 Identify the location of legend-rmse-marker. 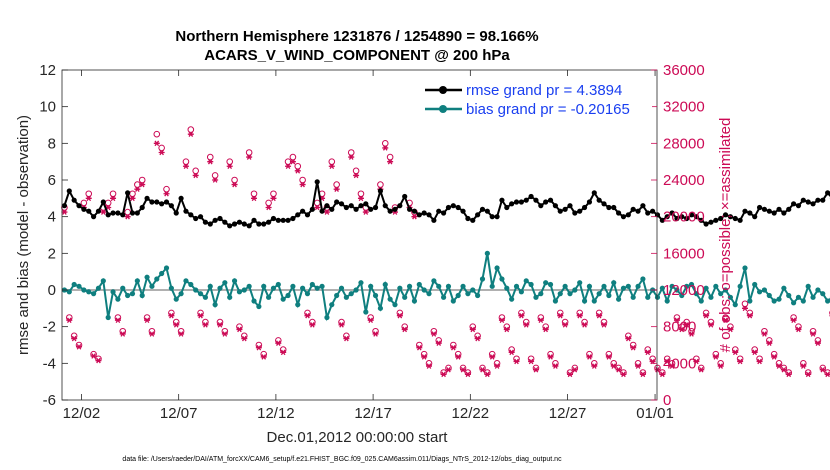
(443, 90).